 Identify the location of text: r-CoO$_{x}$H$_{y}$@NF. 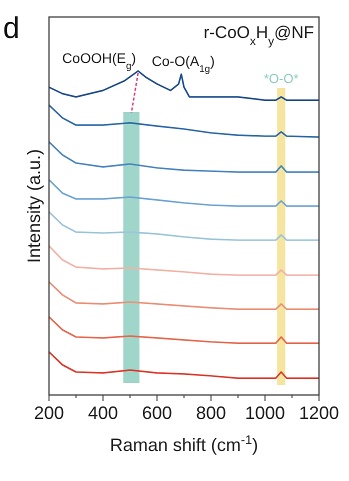
(259, 35).